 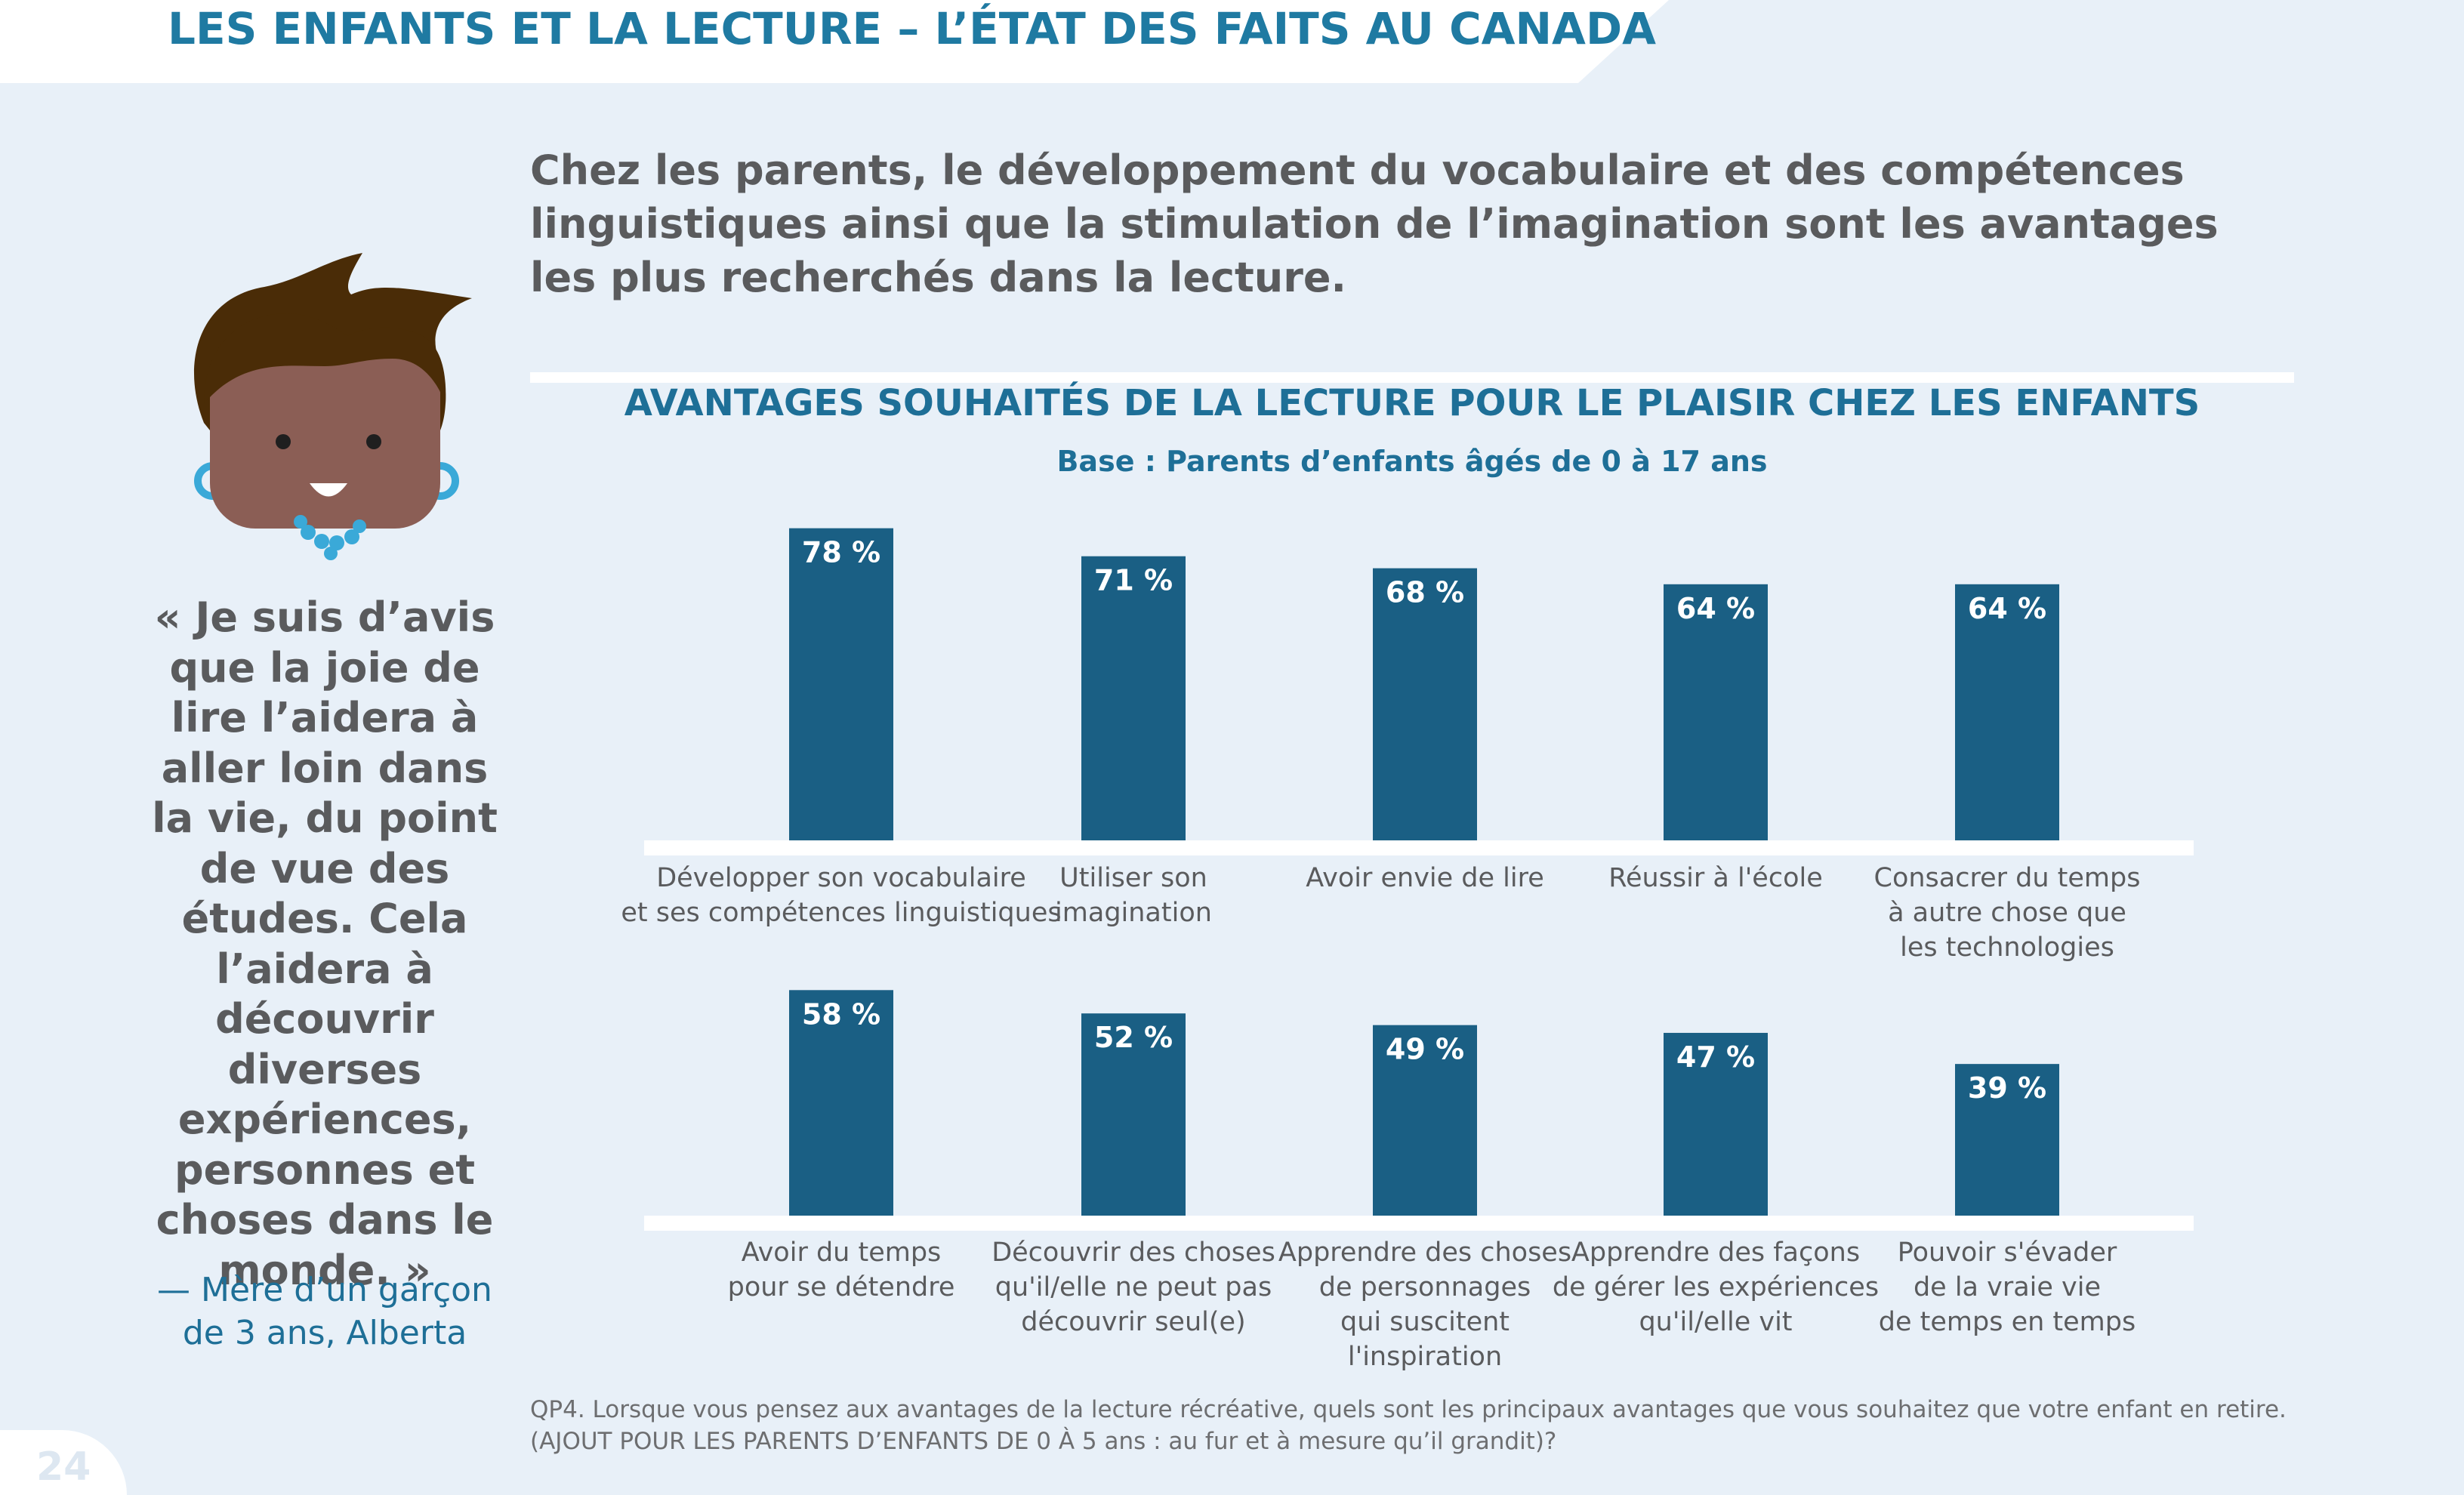 What do you see at coordinates (2007, 1088) in the screenshot?
I see `value-label-row2-5: 39 %` at bounding box center [2007, 1088].